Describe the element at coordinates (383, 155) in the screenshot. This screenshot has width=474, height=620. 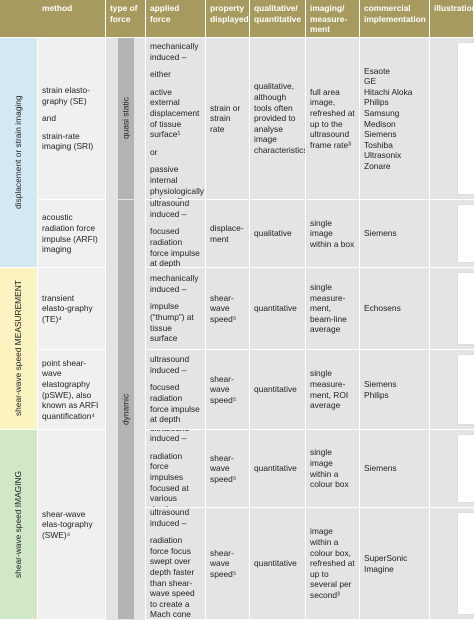
I see `implementation-text: Ultrasonix` at that location.